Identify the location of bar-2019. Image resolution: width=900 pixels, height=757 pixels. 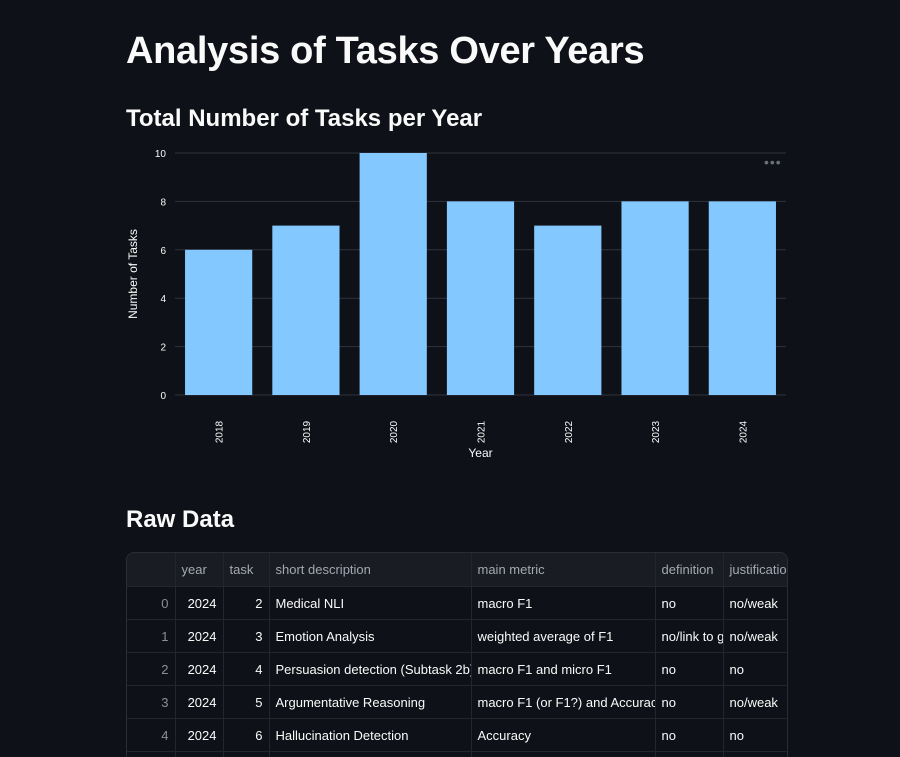
(306, 310).